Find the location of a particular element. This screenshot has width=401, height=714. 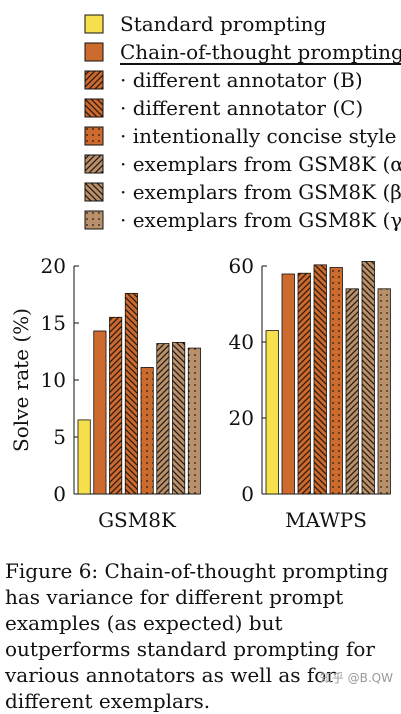

legend-label: Chain-of-thought prompting is located at coordinates (260, 52).